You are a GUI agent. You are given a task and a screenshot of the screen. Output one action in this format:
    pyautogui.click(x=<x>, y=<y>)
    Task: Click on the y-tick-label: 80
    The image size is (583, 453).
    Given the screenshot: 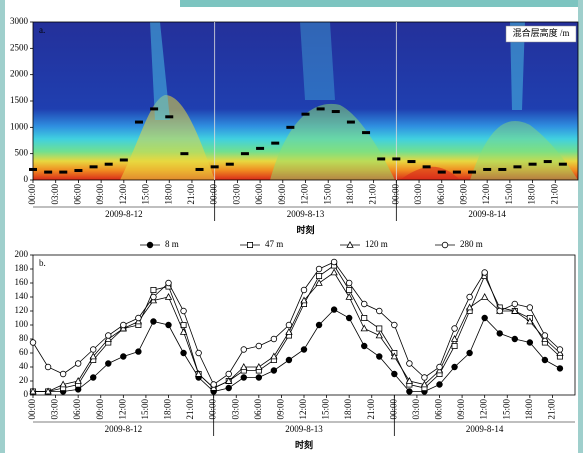 What is the action you would take?
    pyautogui.click(x=24, y=338)
    